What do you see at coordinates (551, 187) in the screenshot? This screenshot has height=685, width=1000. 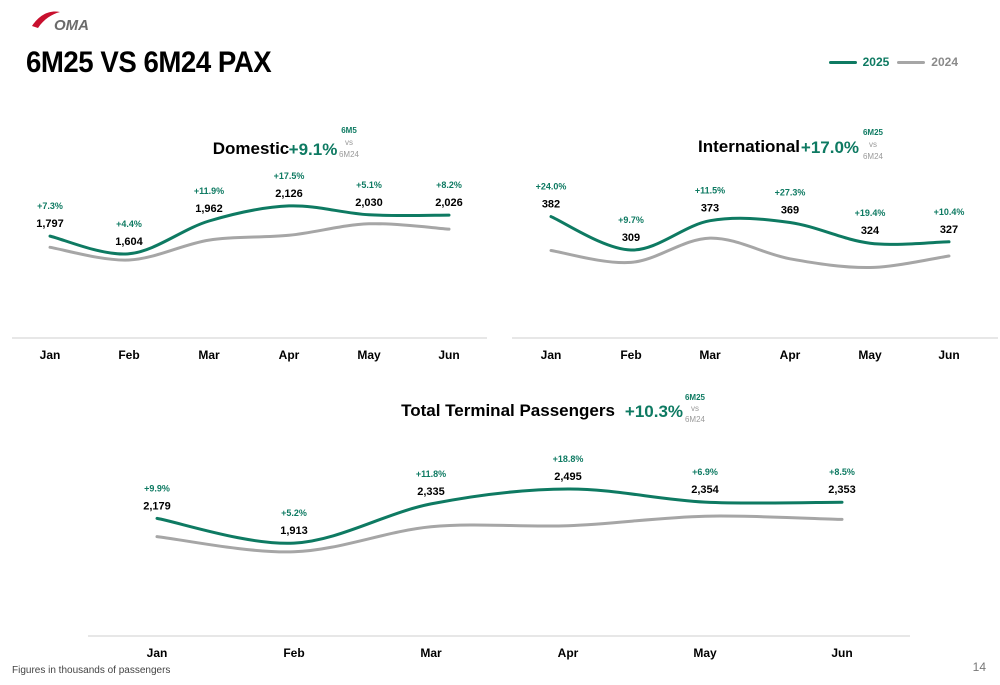 I see `international-growth-label: +24.0%` at bounding box center [551, 187].